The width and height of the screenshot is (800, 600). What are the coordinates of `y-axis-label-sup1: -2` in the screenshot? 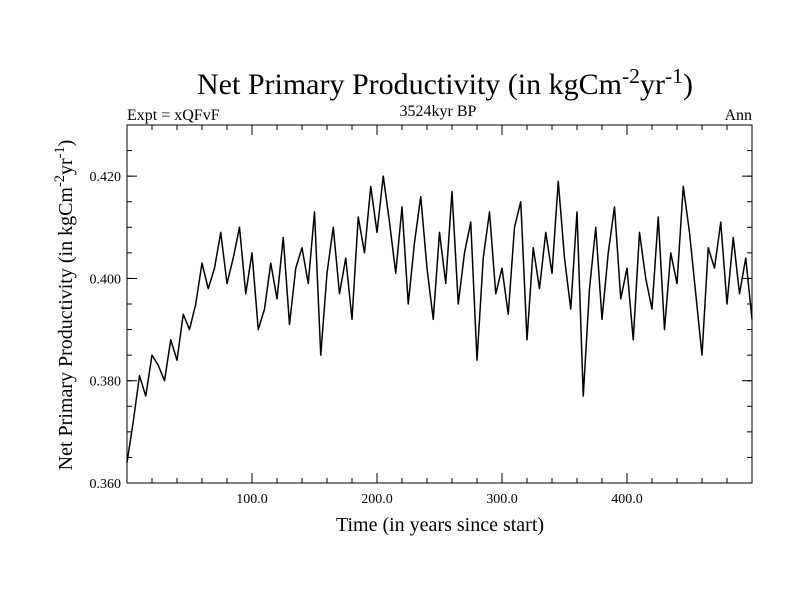 It's located at (60, 181).